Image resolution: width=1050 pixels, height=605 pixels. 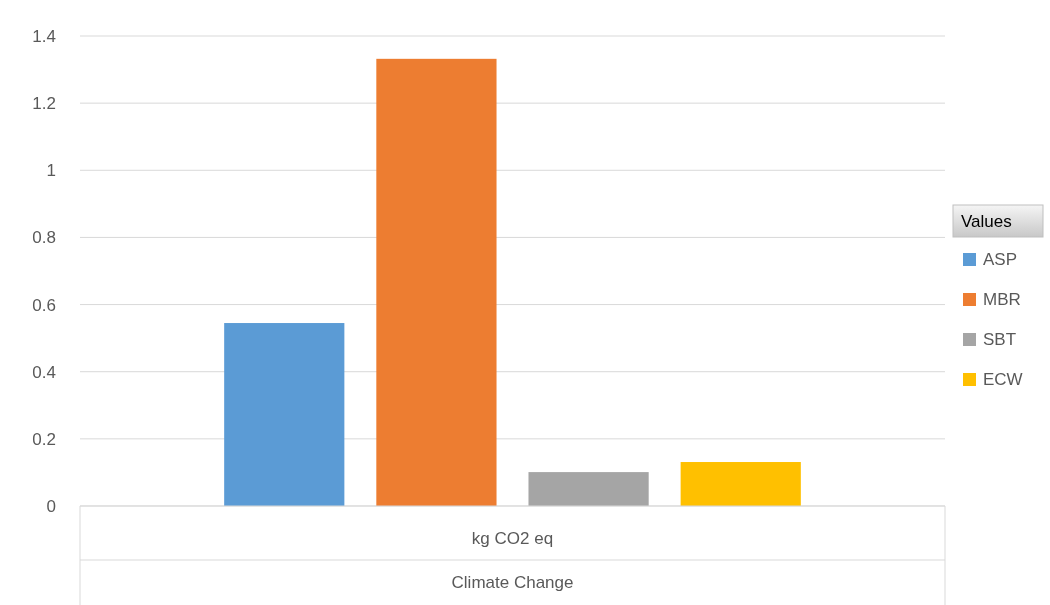 What do you see at coordinates (44, 372) in the screenshot?
I see `y-tick-label: 0.4` at bounding box center [44, 372].